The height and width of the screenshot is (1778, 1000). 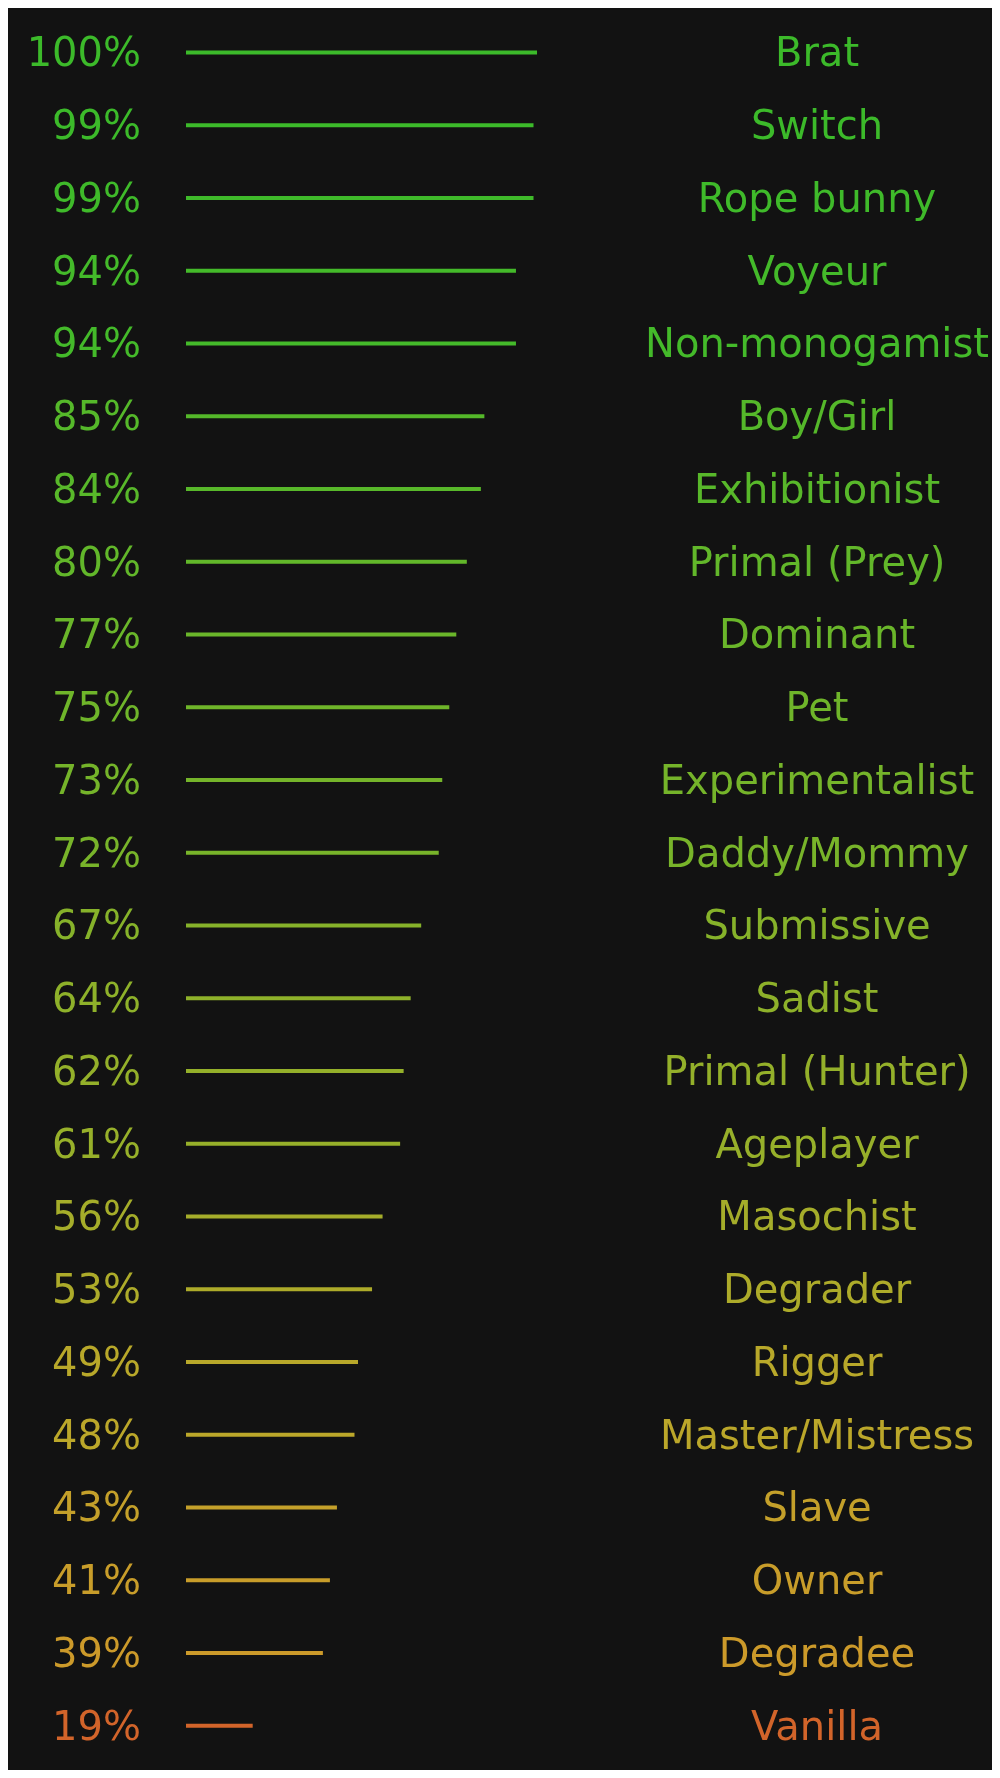 I want to click on y-tick-label: Degrader, so click(x=817, y=1289).